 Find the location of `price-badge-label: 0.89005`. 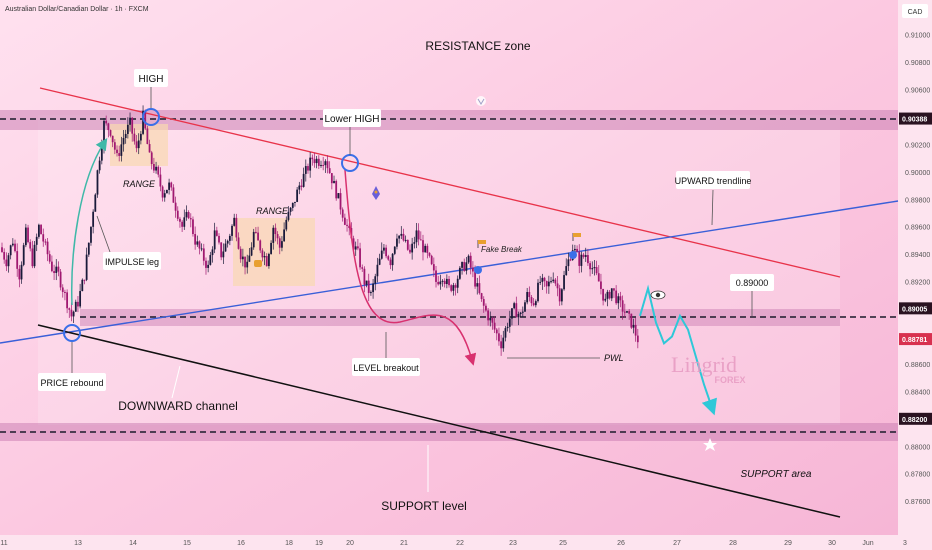

price-badge-label: 0.89005 is located at coordinates (914, 309).